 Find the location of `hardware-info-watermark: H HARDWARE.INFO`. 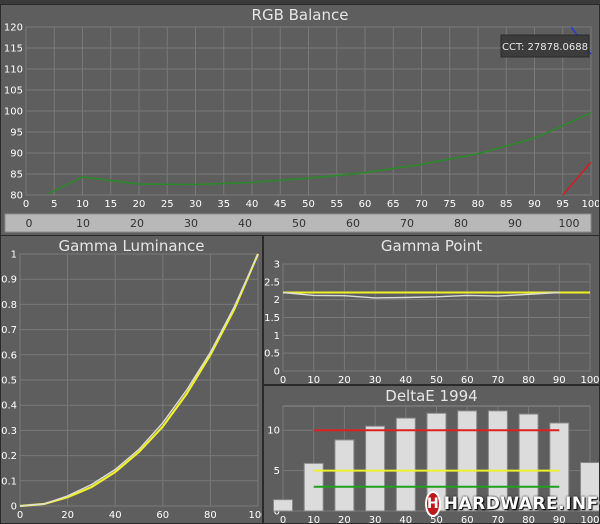

hardware-info-watermark: H HARDWARE.INFO is located at coordinates (512, 504).